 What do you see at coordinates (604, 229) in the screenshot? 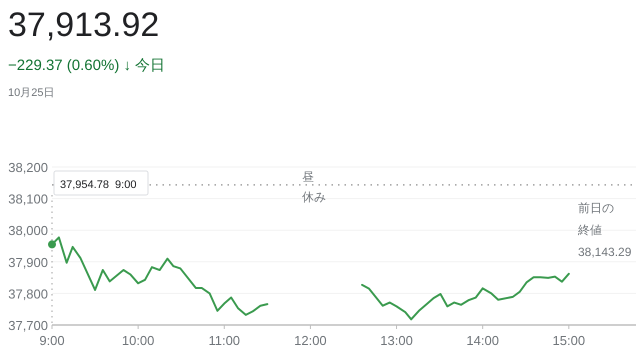
I see `ref-line-label: 前日の終値38,143.29` at bounding box center [604, 229].